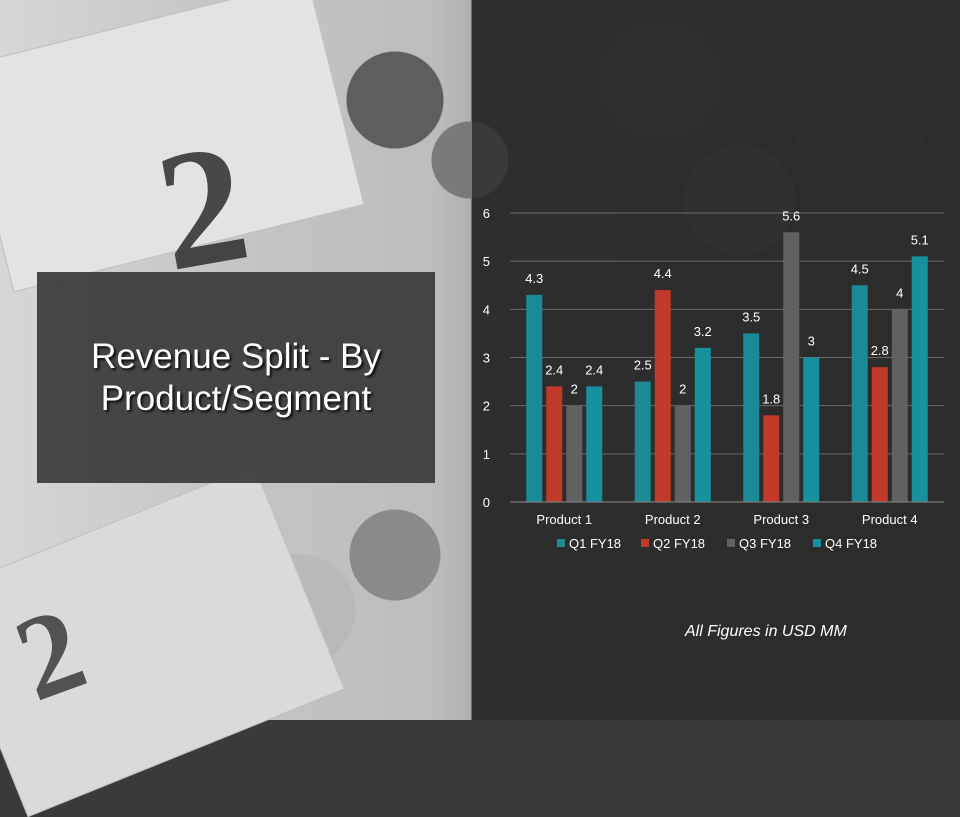 The image size is (960, 817). I want to click on footnote: All Figures in USD MM, so click(766, 631).